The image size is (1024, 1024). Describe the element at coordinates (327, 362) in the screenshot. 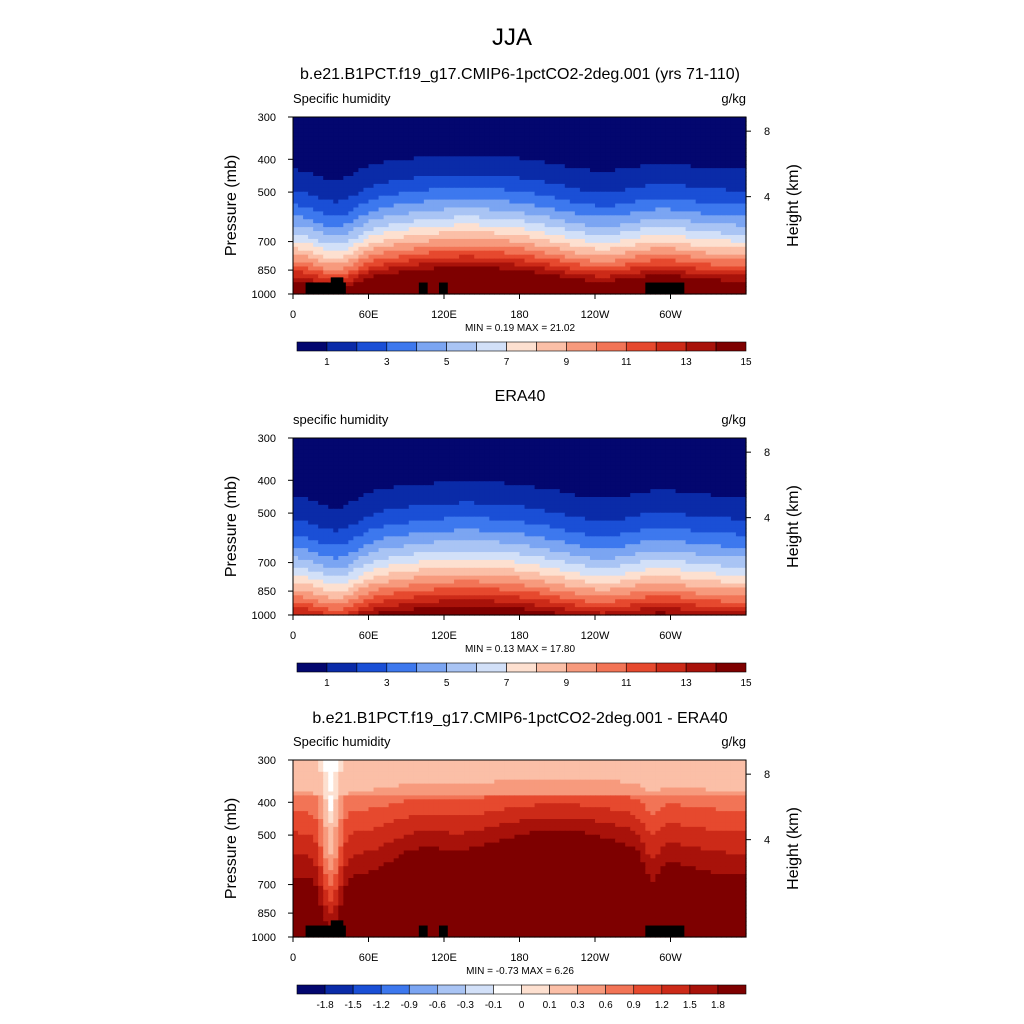

I see `colorbar-label: 1` at that location.